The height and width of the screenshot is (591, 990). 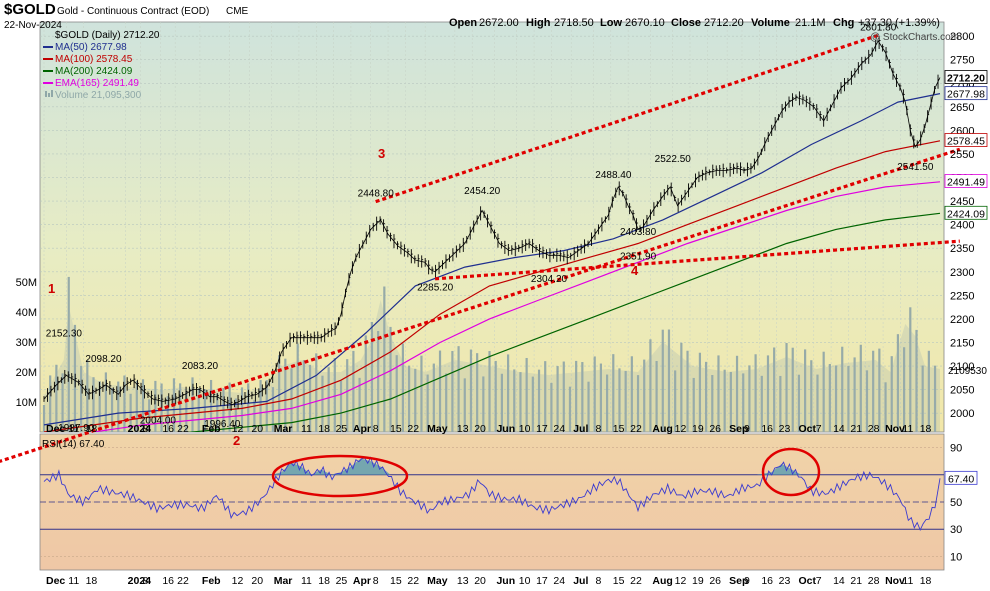 What do you see at coordinates (874, 581) in the screenshot?
I see `x-axis-label-bottom: 28` at bounding box center [874, 581].